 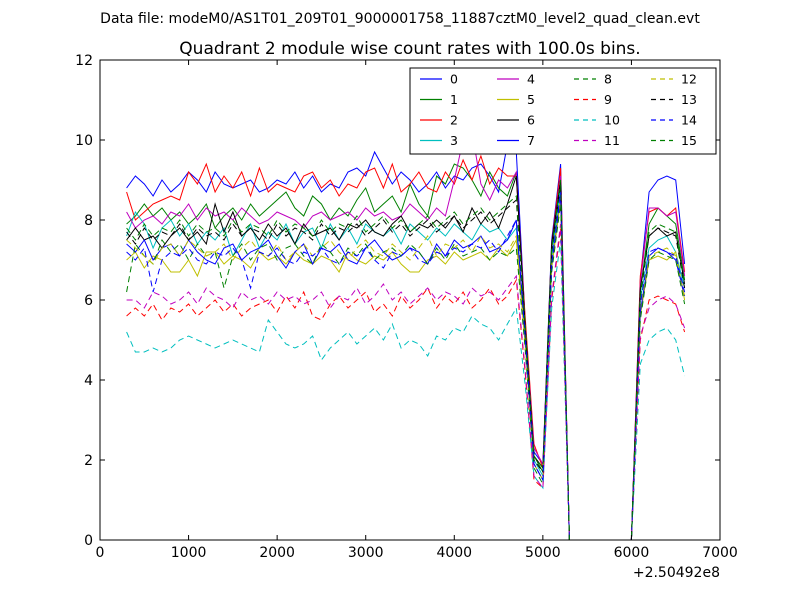 I want to click on legend-label-9: 9, so click(x=608, y=99).